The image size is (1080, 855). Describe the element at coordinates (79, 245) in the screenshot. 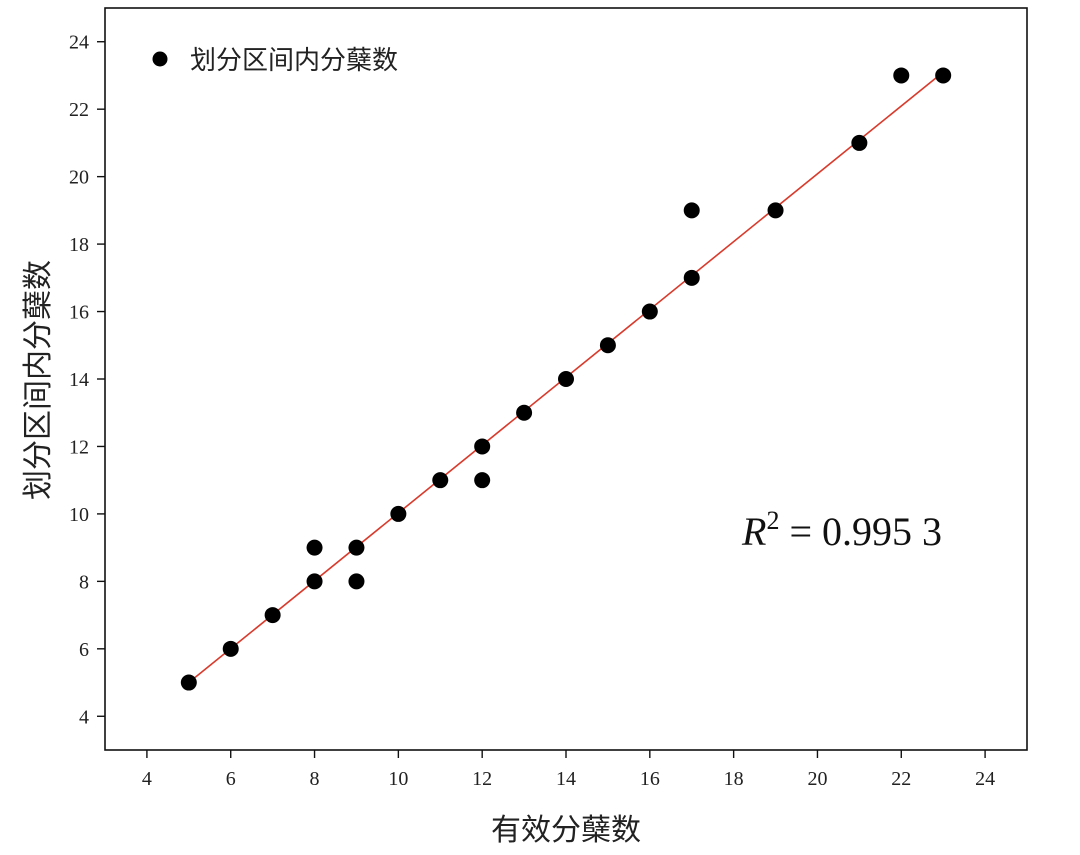

I see `y-tick-label: 18` at that location.